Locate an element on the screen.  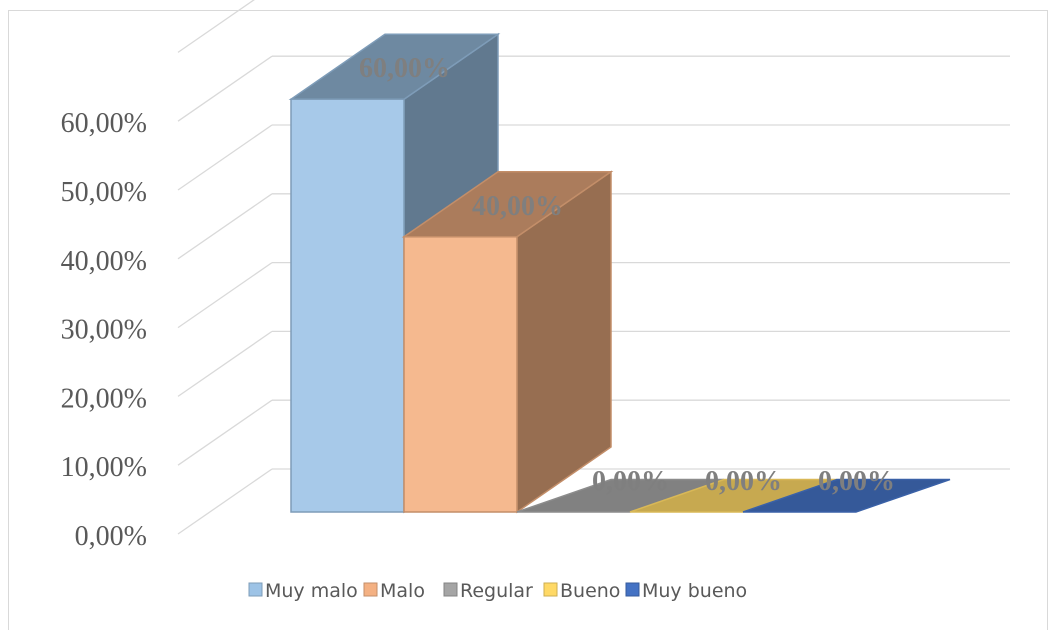
legend-item: Muy malo is located at coordinates (303, 591).